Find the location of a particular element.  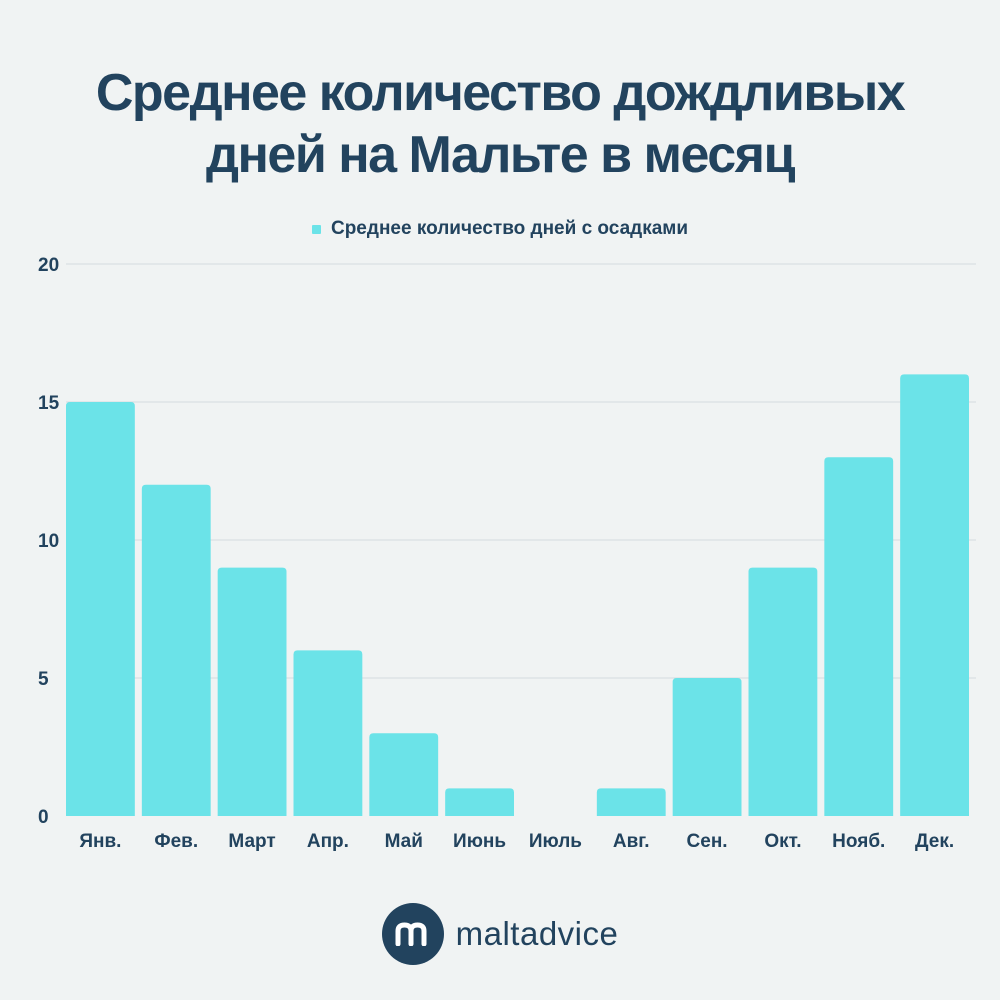

x-tick-label: Янв. is located at coordinates (100, 841).